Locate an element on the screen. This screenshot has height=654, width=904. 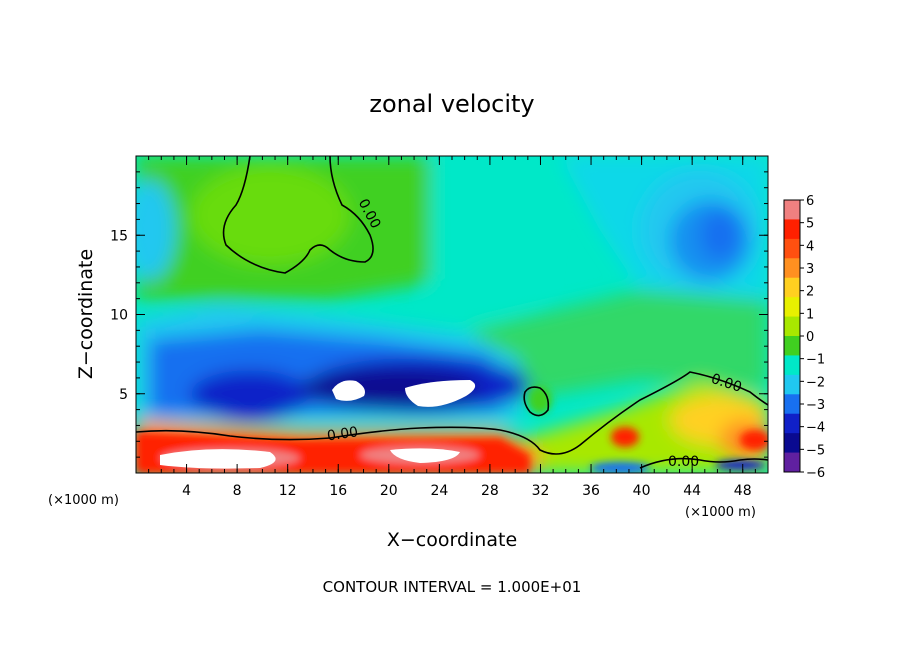
colorbar-tick-label: 0 is located at coordinates (810, 337).